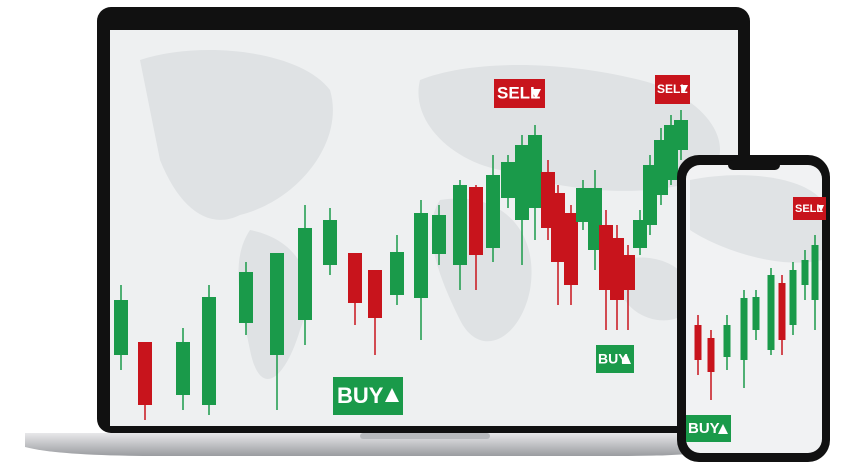 The image size is (854, 468). Describe the element at coordinates (756, 219) in the screenshot. I see `world-map` at that location.